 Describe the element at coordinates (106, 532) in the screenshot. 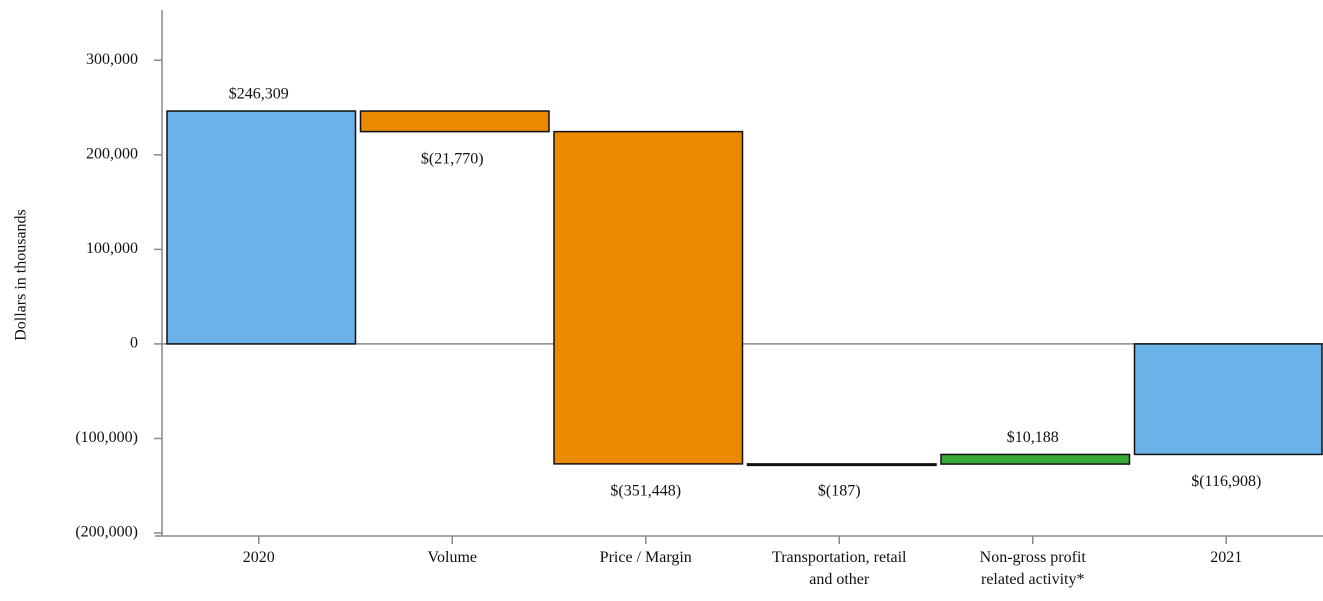

I see `y-tick-label: (200,000)` at that location.